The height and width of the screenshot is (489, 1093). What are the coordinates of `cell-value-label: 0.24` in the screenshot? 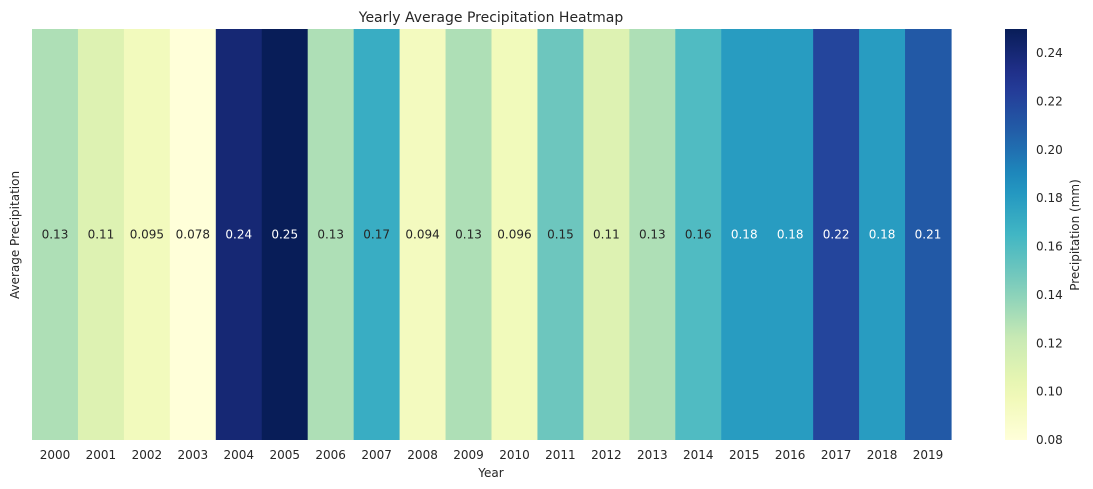 It's located at (238, 235).